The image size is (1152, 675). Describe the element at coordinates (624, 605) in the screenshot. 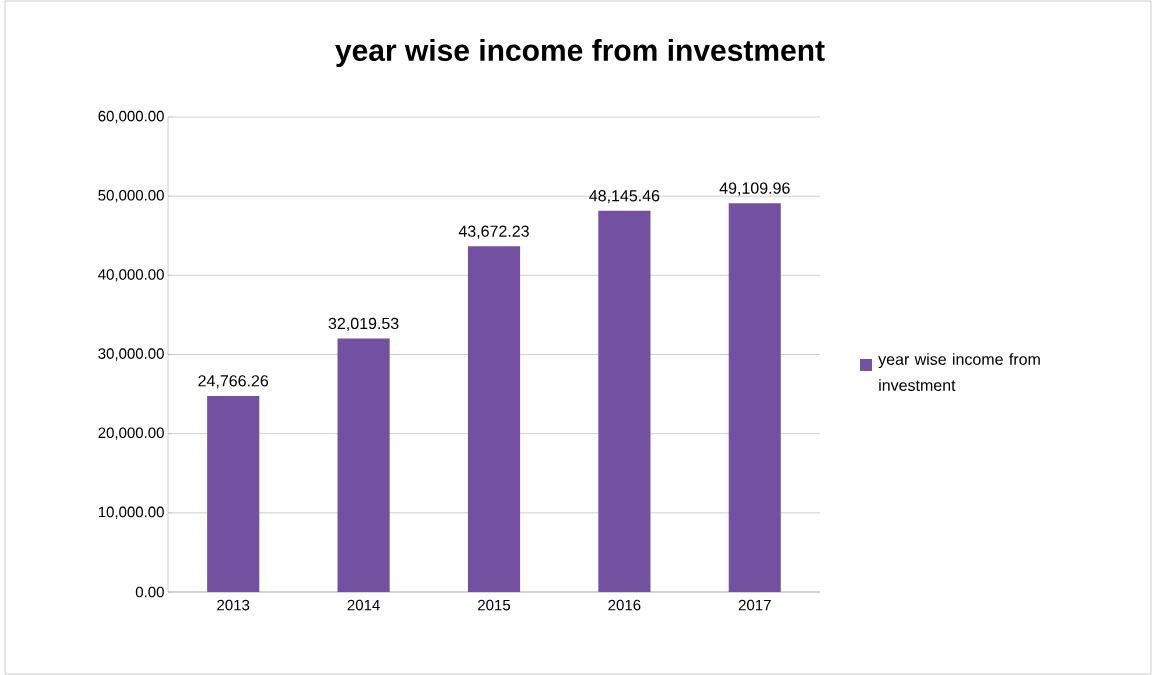

I see `x-tick-label: 2016` at that location.